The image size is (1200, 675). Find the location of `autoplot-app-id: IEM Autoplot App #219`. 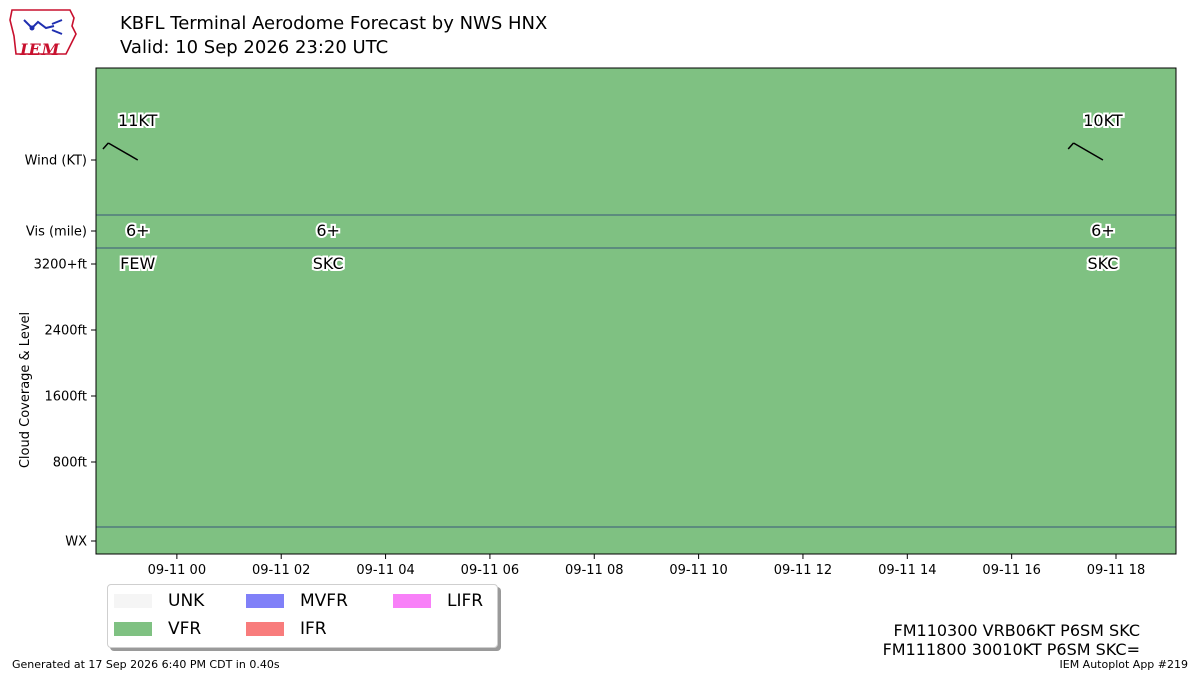

autoplot-app-id: IEM Autoplot App #219 is located at coordinates (1124, 664).